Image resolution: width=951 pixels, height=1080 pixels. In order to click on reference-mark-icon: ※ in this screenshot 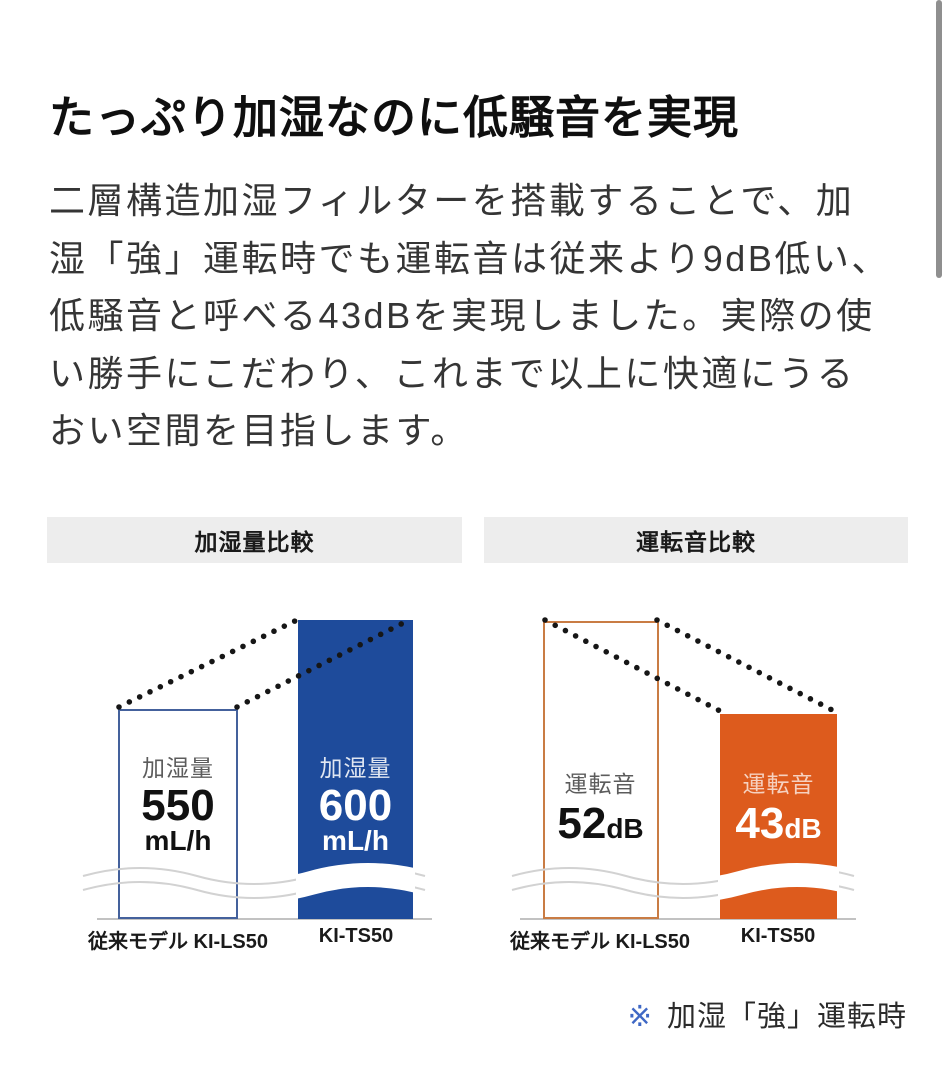, I will do `click(640, 1017)`.